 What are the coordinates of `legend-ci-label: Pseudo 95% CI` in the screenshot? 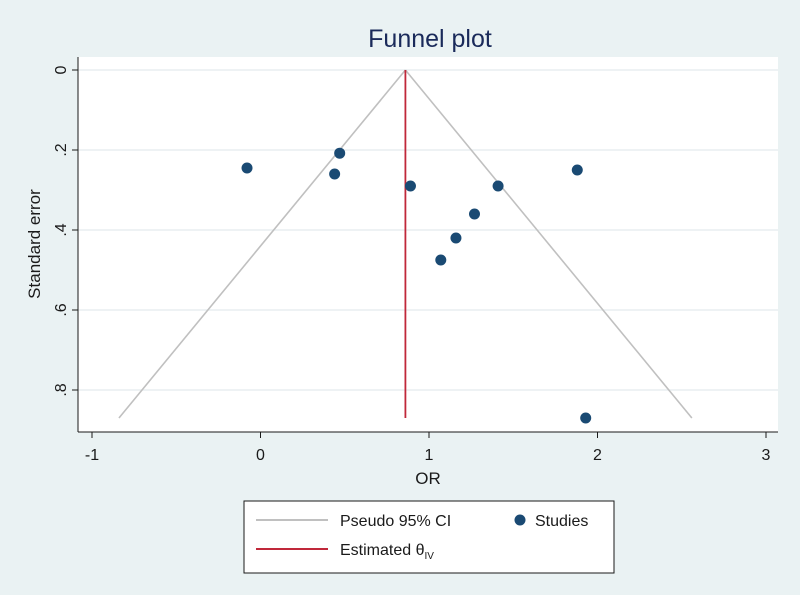 It's located at (395, 521).